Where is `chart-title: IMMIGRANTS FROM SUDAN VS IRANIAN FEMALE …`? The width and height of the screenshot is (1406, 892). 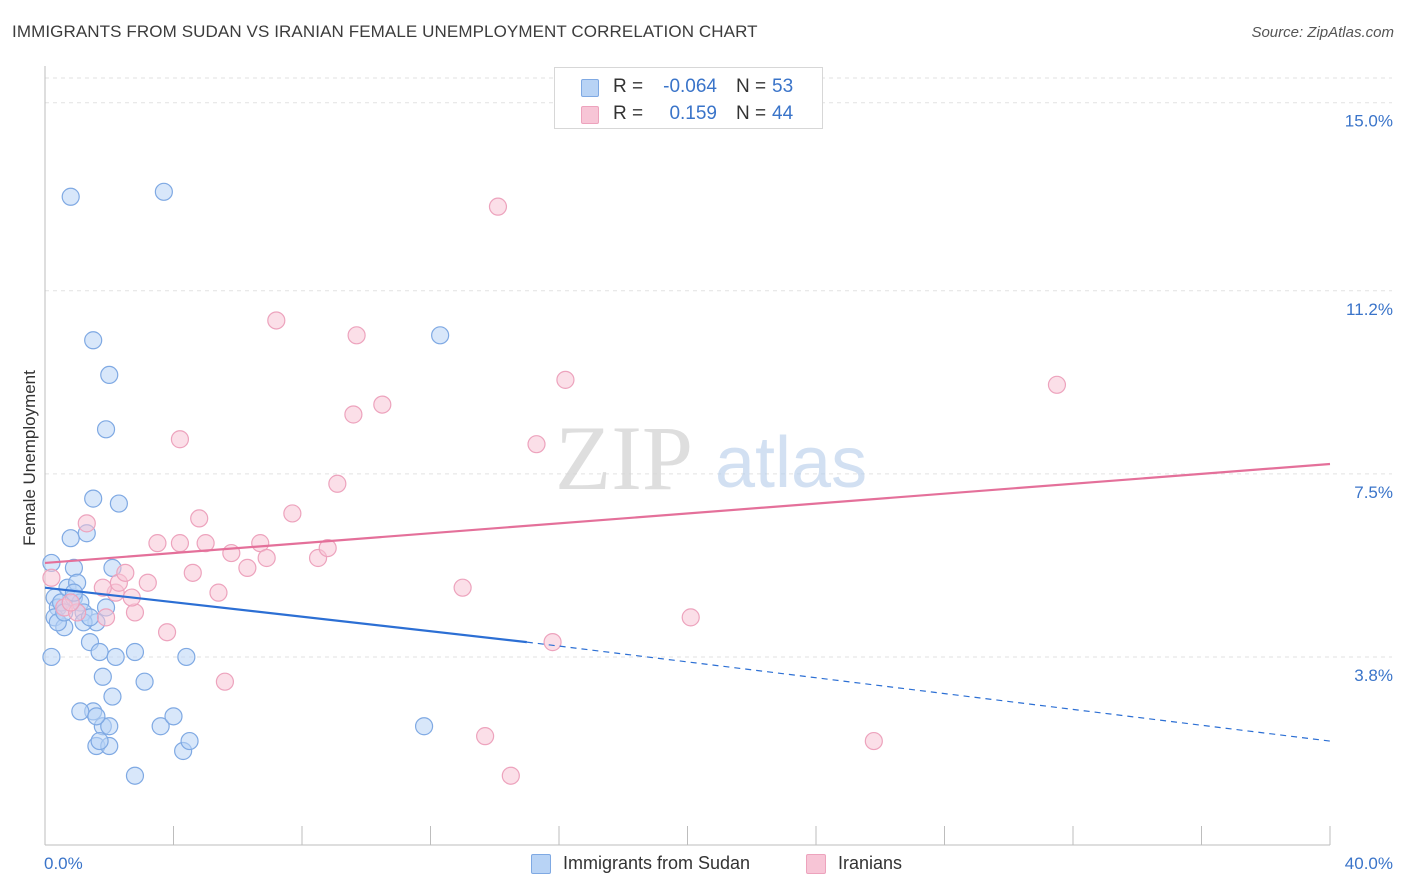 chart-title: IMMIGRANTS FROM SUDAN VS IRANIAN FEMALE … is located at coordinates (385, 31).